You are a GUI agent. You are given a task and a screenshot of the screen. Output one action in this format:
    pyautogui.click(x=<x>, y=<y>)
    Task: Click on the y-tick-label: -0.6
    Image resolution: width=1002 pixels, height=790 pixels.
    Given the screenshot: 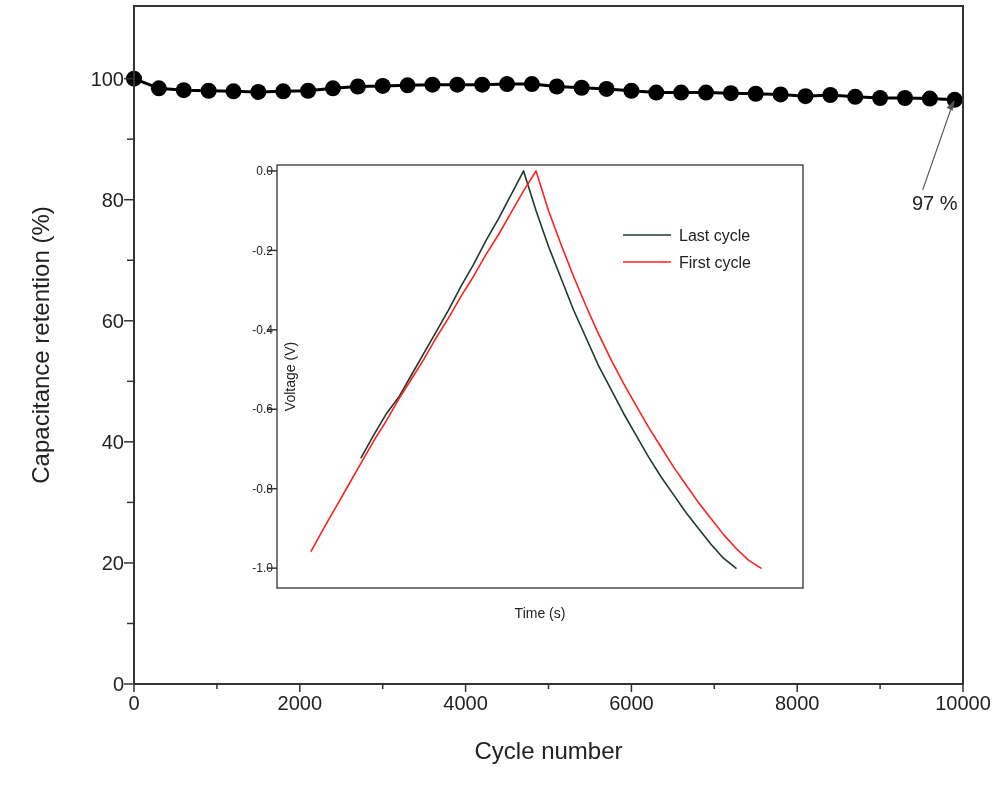 What is the action you would take?
    pyautogui.click(x=263, y=409)
    